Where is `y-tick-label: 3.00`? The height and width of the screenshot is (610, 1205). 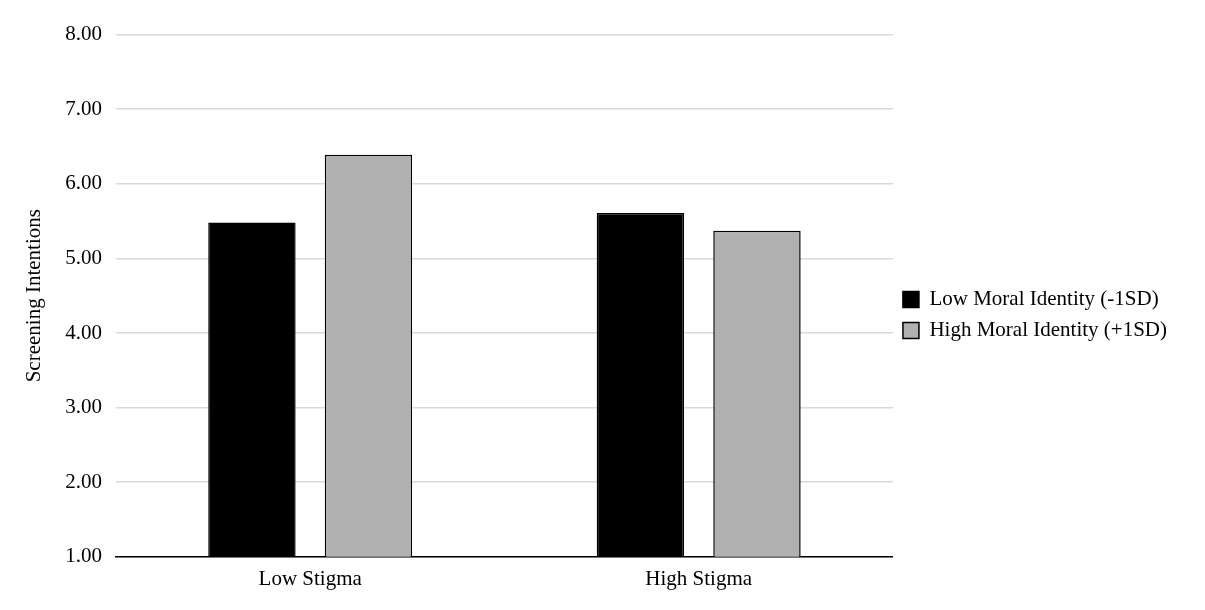
y-tick-label: 3.00 is located at coordinates (83, 406).